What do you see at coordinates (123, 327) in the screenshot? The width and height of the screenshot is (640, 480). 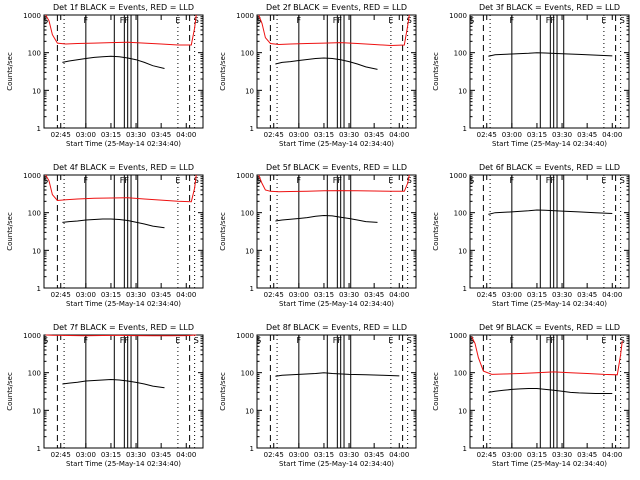 I see `chart-title: Det 7f BLACK = Events, RED = LLD` at bounding box center [123, 327].